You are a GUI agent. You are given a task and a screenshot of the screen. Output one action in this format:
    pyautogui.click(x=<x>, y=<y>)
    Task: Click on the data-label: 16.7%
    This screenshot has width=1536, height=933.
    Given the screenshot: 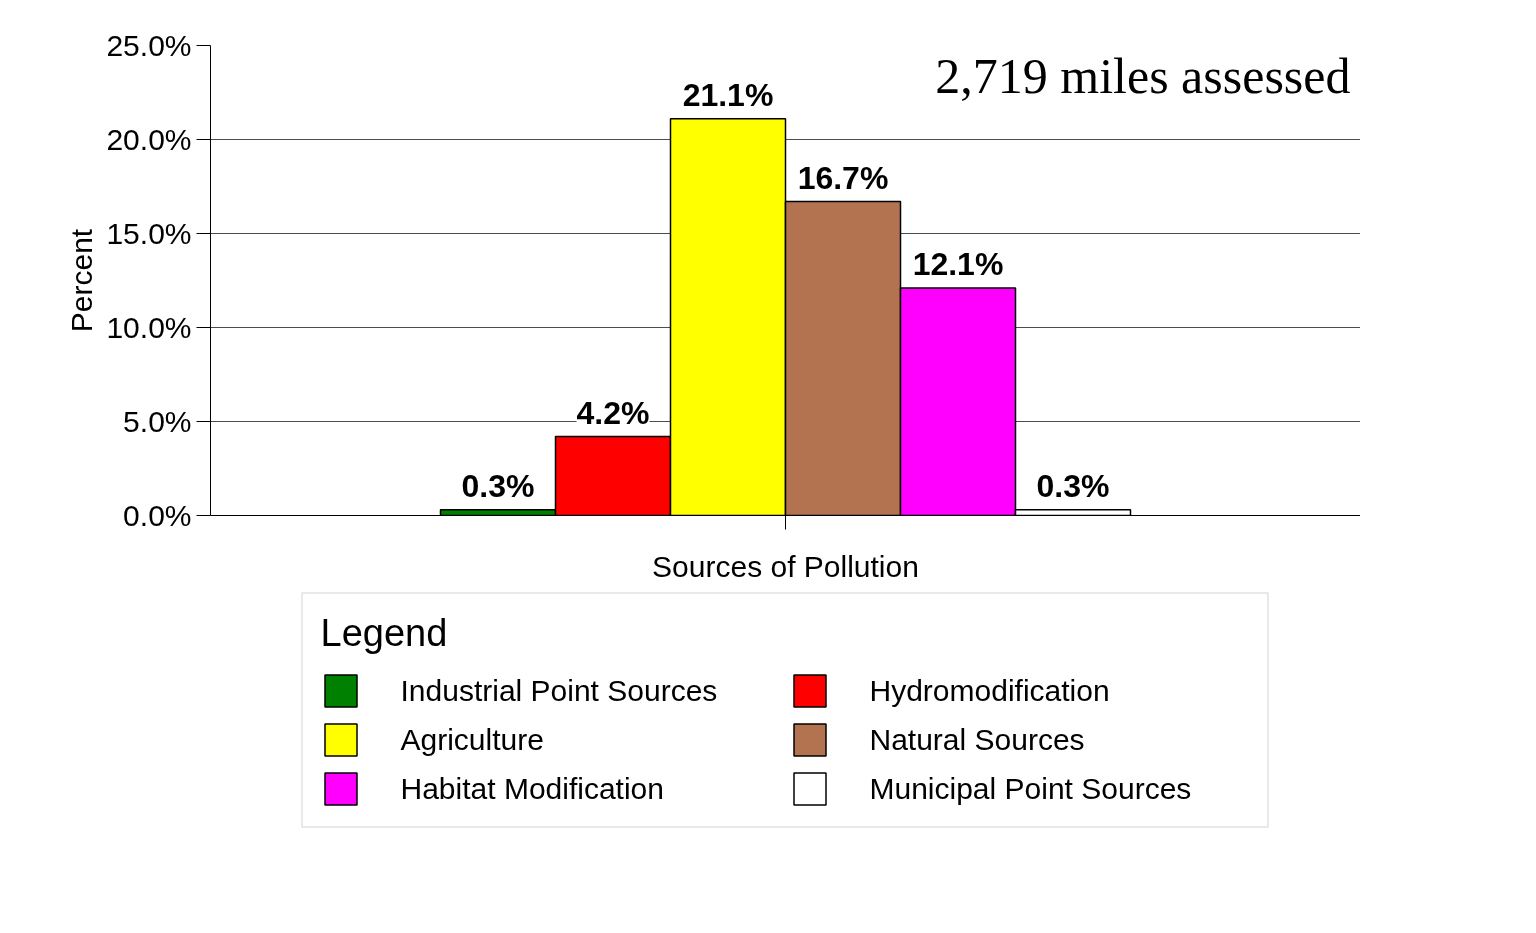 What is the action you would take?
    pyautogui.click(x=843, y=177)
    